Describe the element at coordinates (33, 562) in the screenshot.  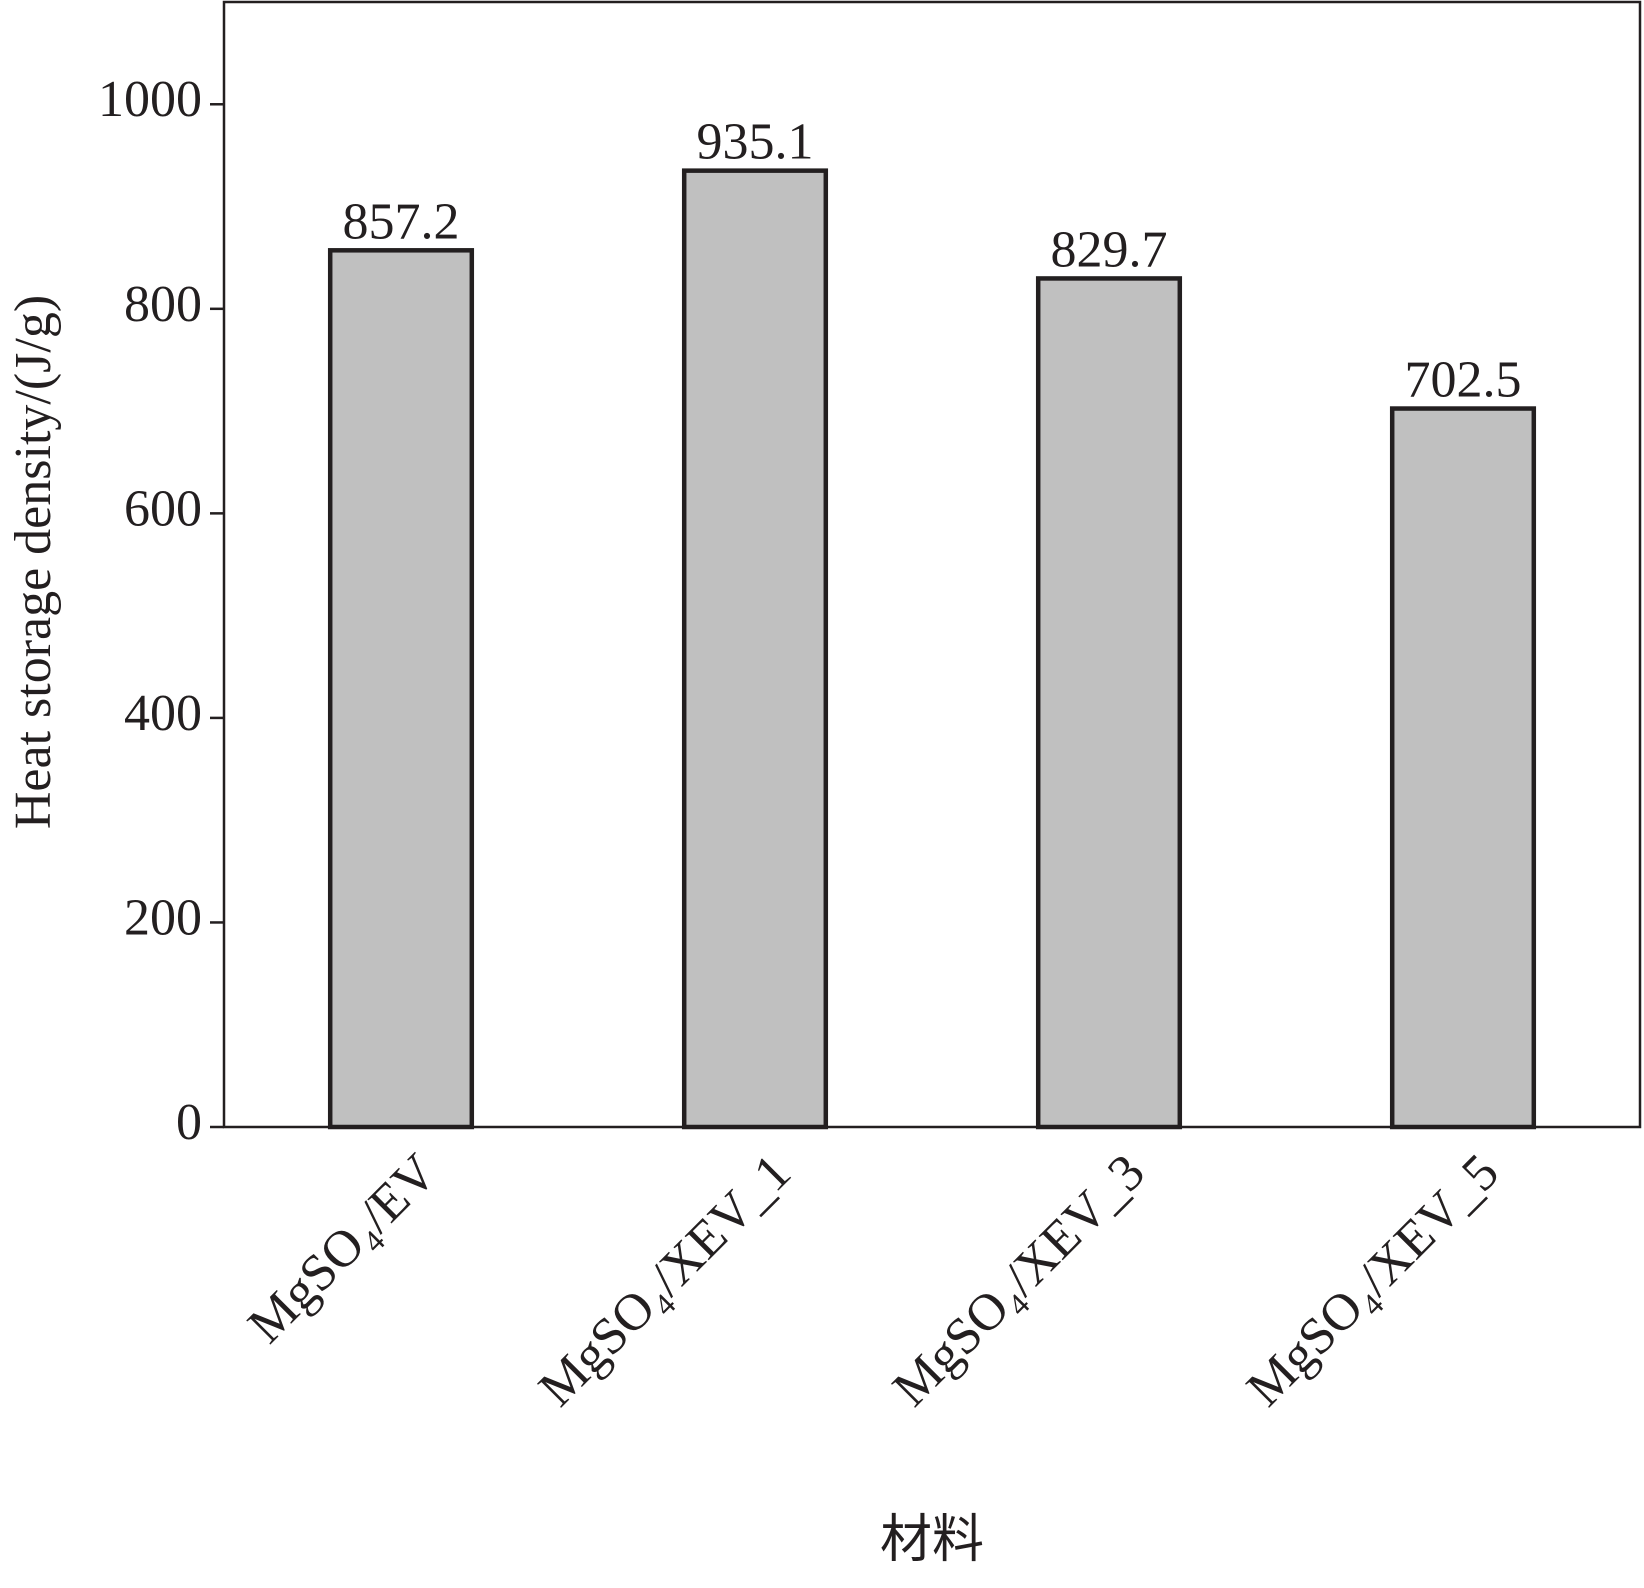
I see `y-axis-label: Heat storage density/(J/g)` at that location.